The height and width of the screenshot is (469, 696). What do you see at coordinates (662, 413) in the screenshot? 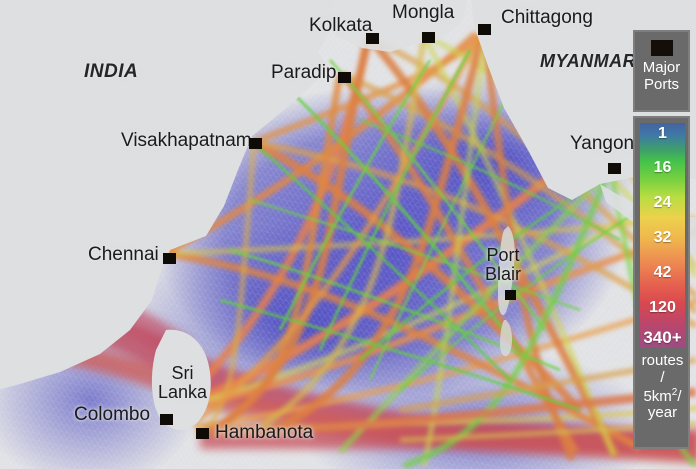
I see `colorbar-units-line3: year` at bounding box center [662, 413].